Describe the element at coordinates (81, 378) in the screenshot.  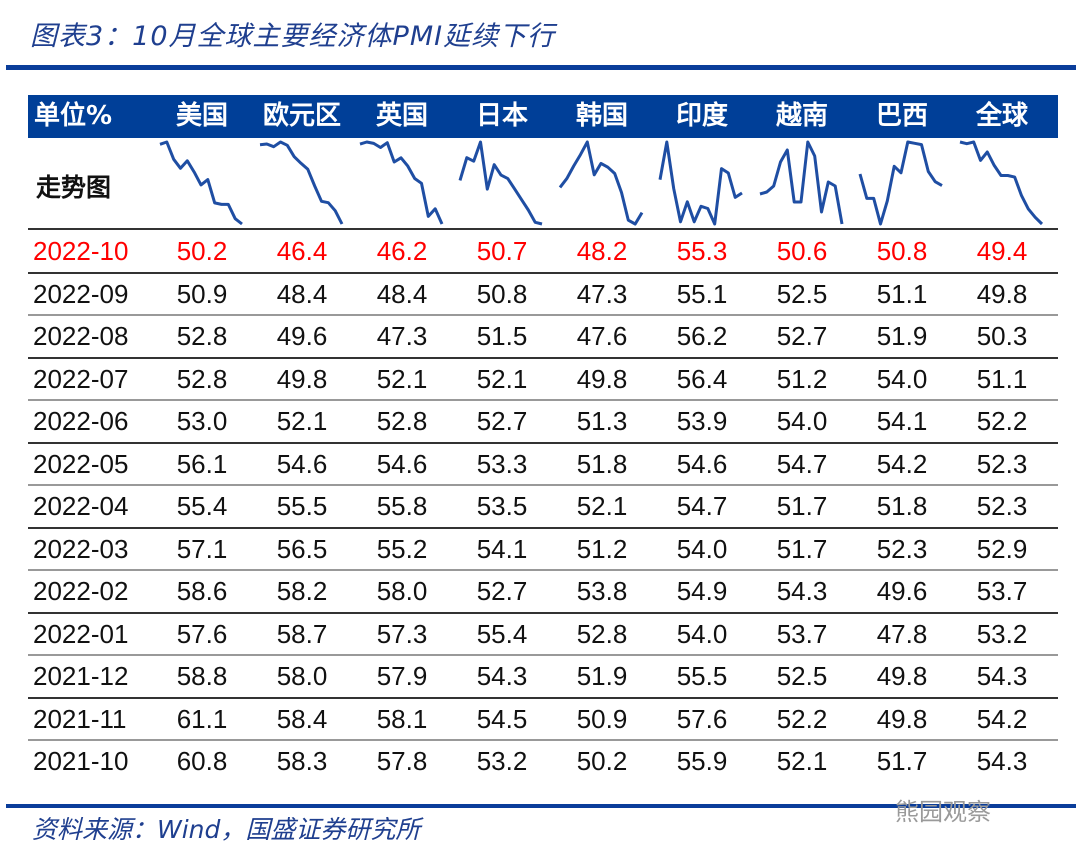
I see `row-date: 2022-07` at that location.